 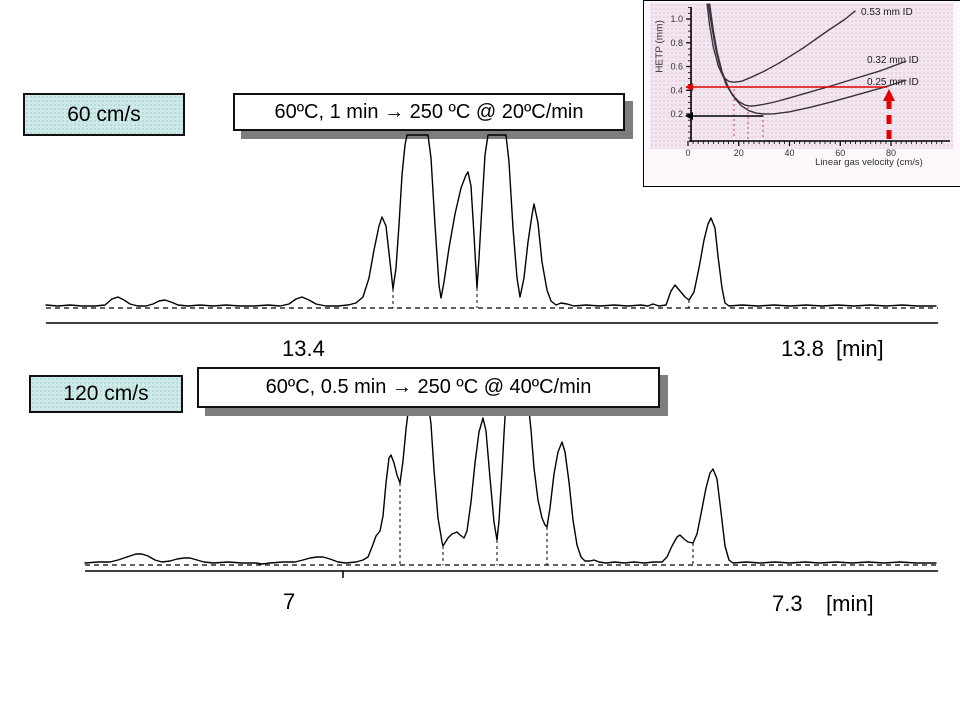 What do you see at coordinates (289, 601) in the screenshot?
I see `time-label-7: 7` at bounding box center [289, 601].